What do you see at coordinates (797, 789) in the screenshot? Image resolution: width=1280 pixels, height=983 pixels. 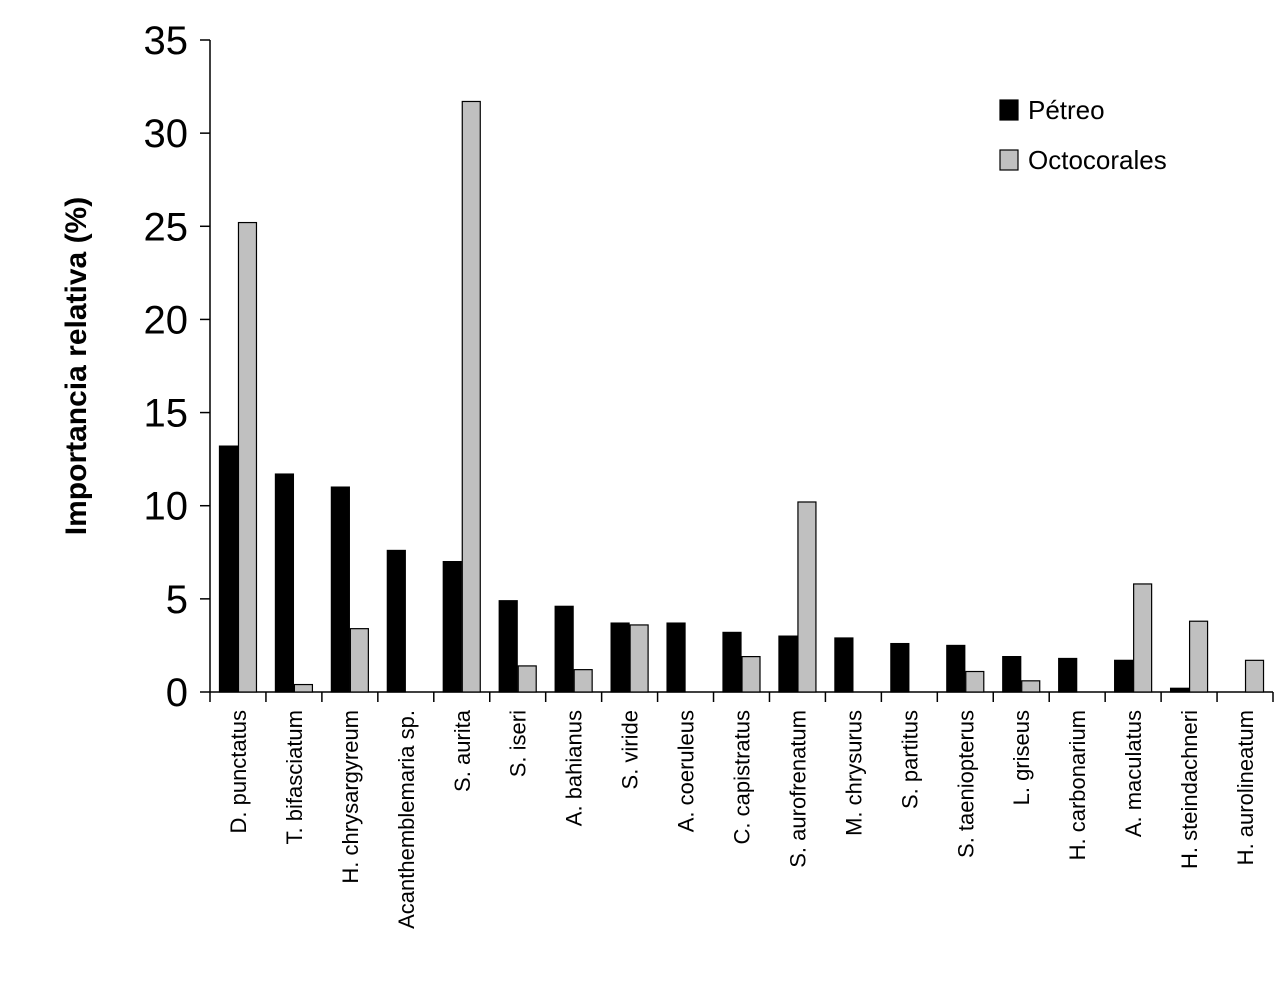 I see `x-category-label: S. aurofrenatum` at bounding box center [797, 789].